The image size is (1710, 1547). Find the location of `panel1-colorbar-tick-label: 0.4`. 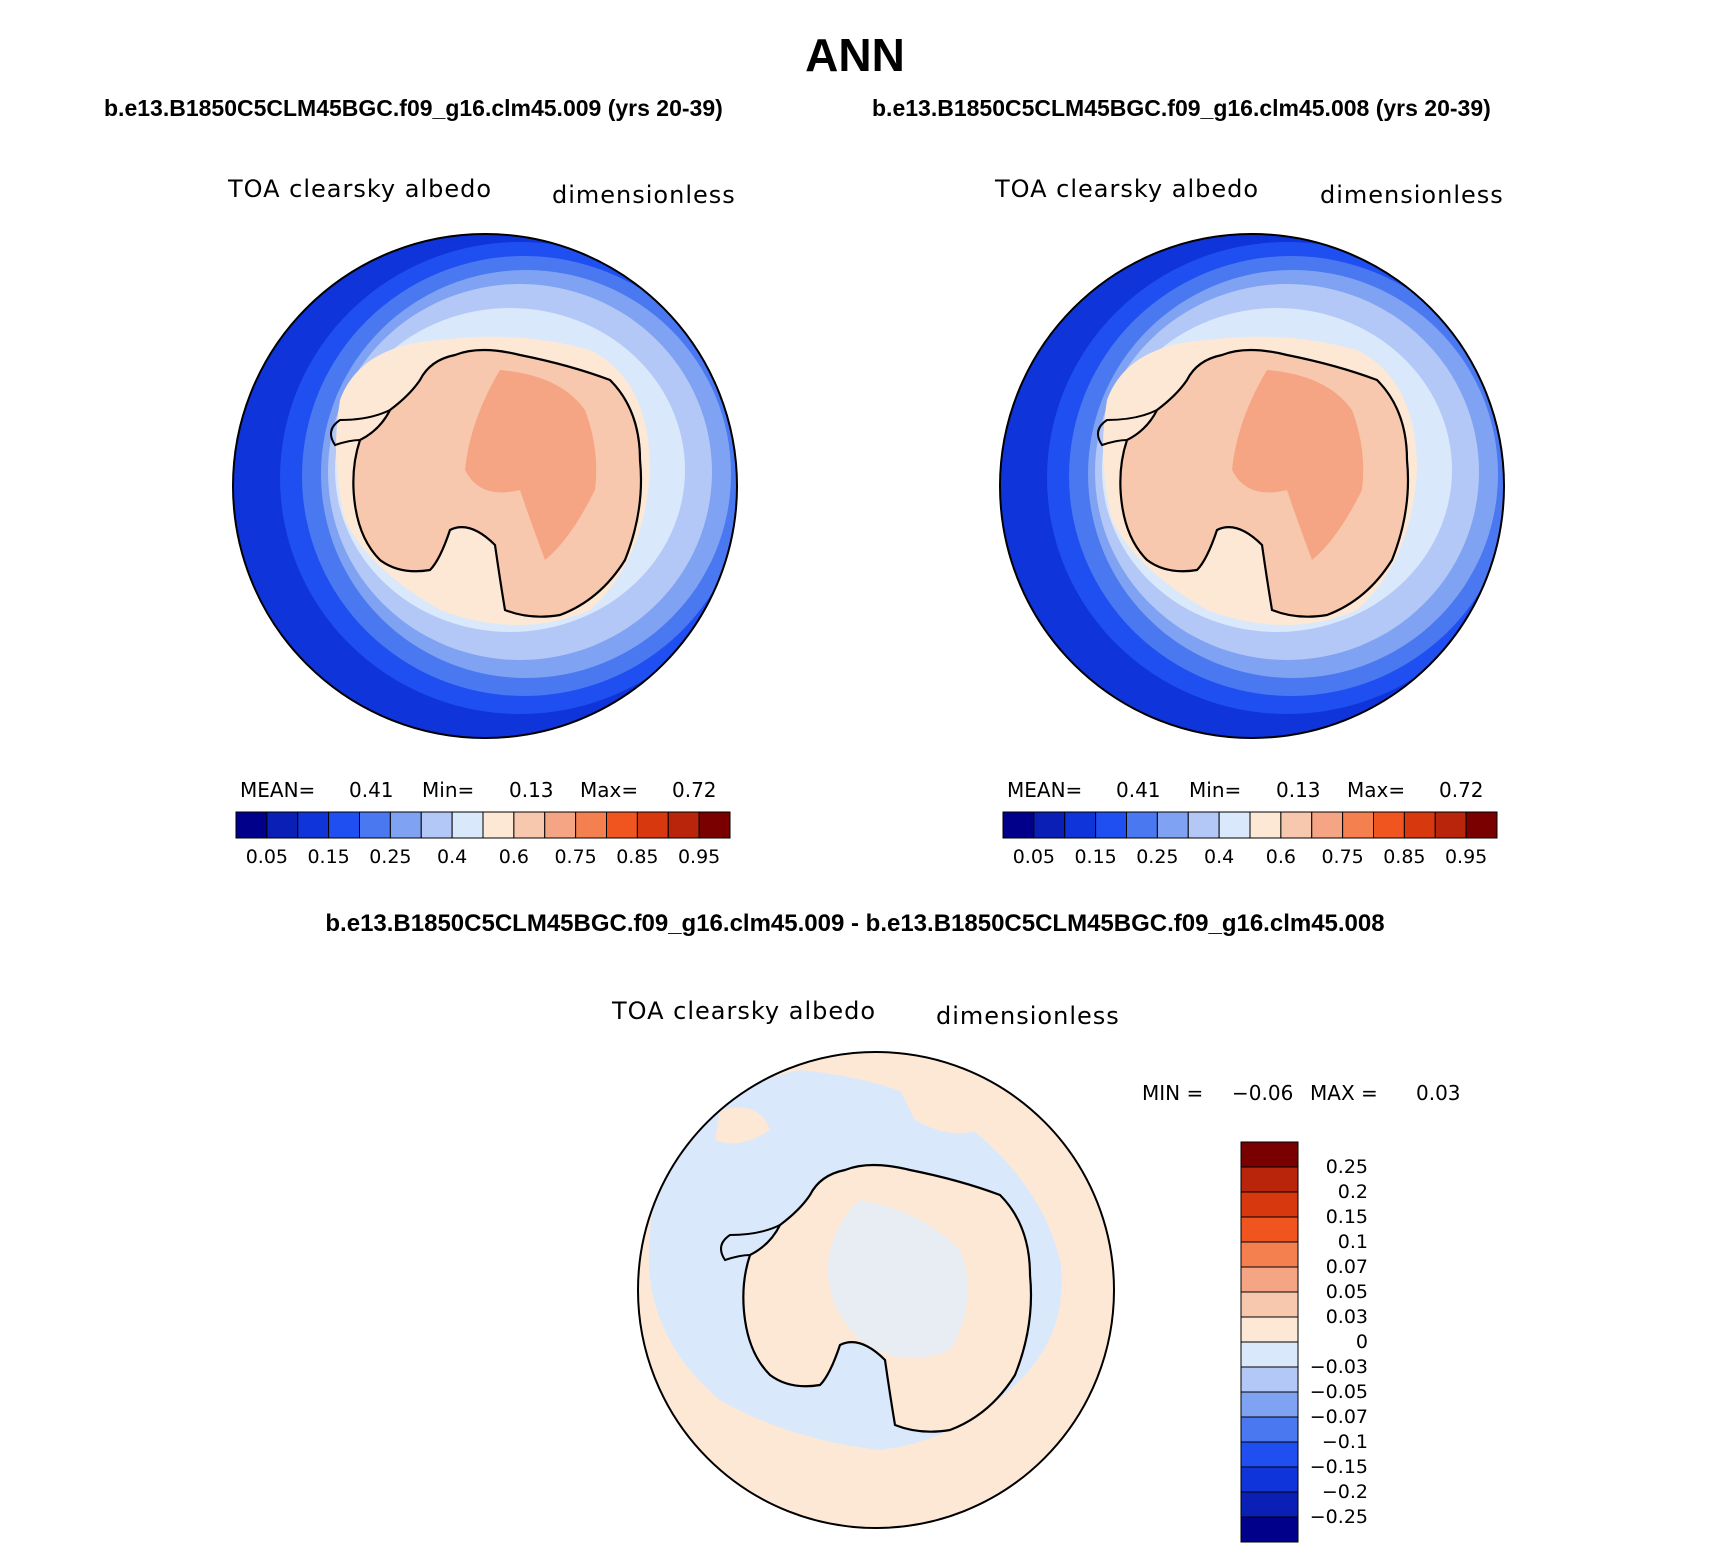

panel1-colorbar-tick-label: 0.4 is located at coordinates (452, 857).